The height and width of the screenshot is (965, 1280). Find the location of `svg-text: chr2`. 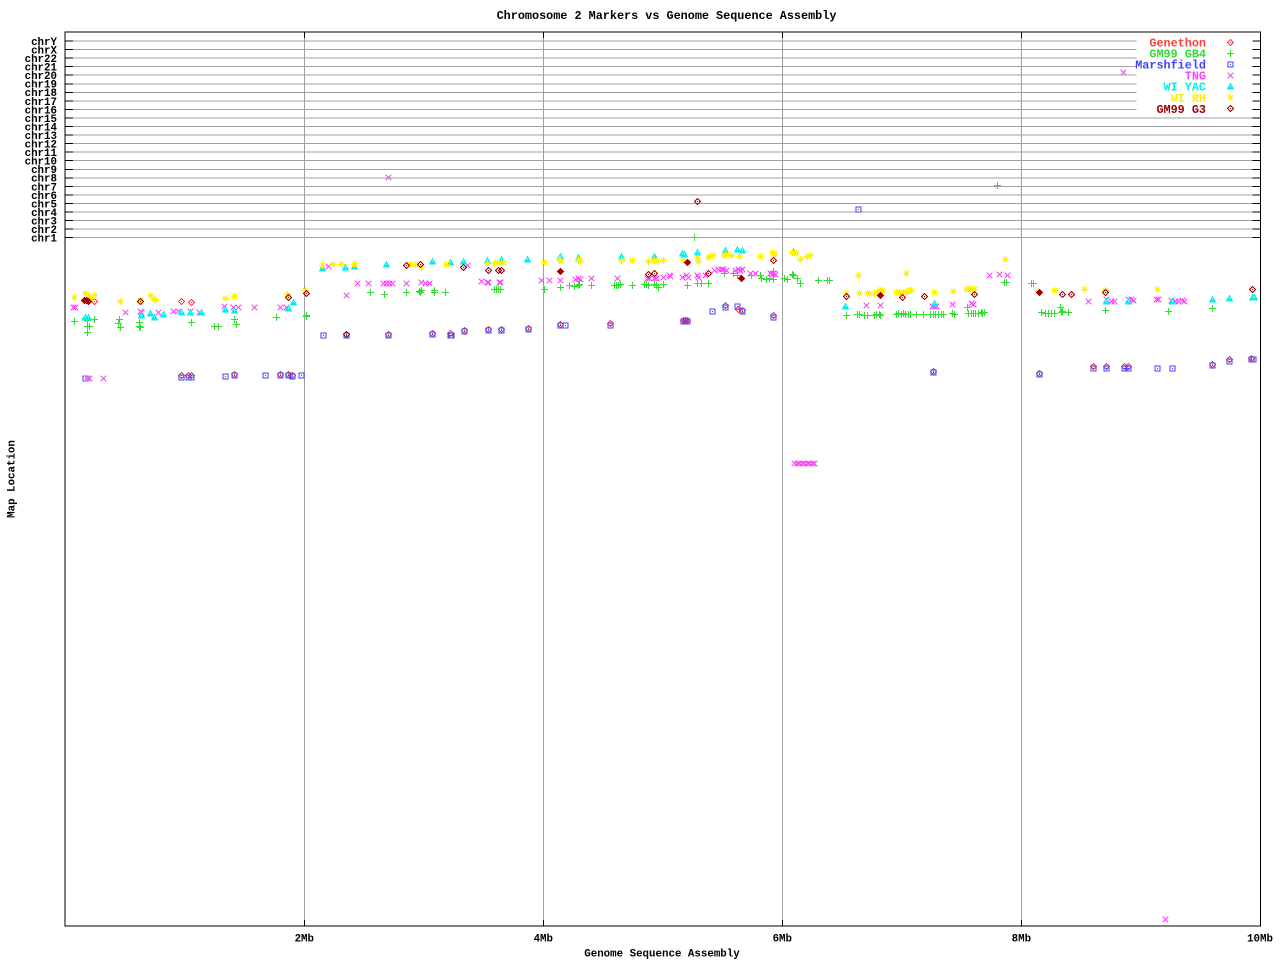

svg-text: chr2 is located at coordinates (44, 231).